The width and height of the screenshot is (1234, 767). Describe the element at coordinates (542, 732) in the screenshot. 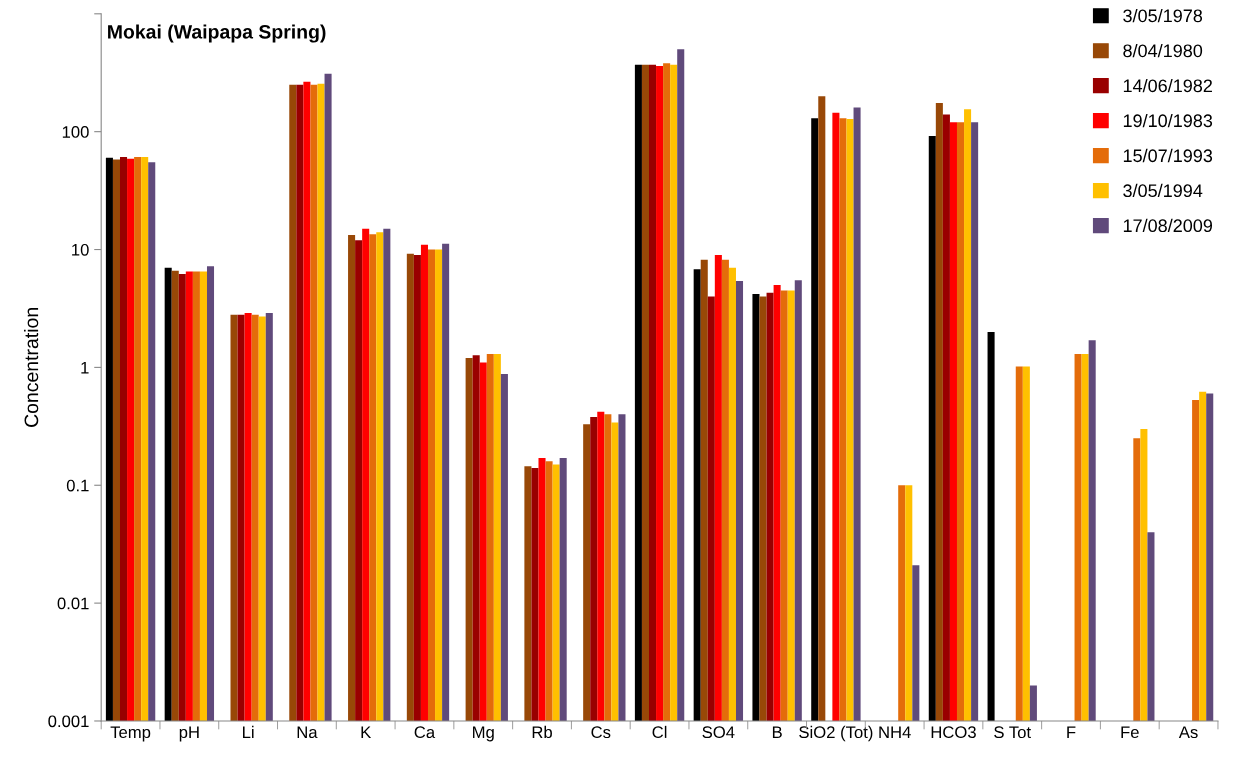

I see `x-tick-label: Rb` at that location.